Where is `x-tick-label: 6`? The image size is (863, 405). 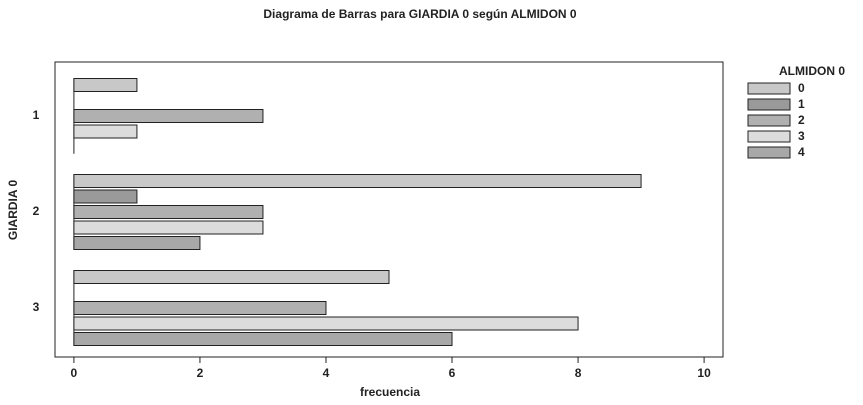 x-tick-label: 6 is located at coordinates (452, 373).